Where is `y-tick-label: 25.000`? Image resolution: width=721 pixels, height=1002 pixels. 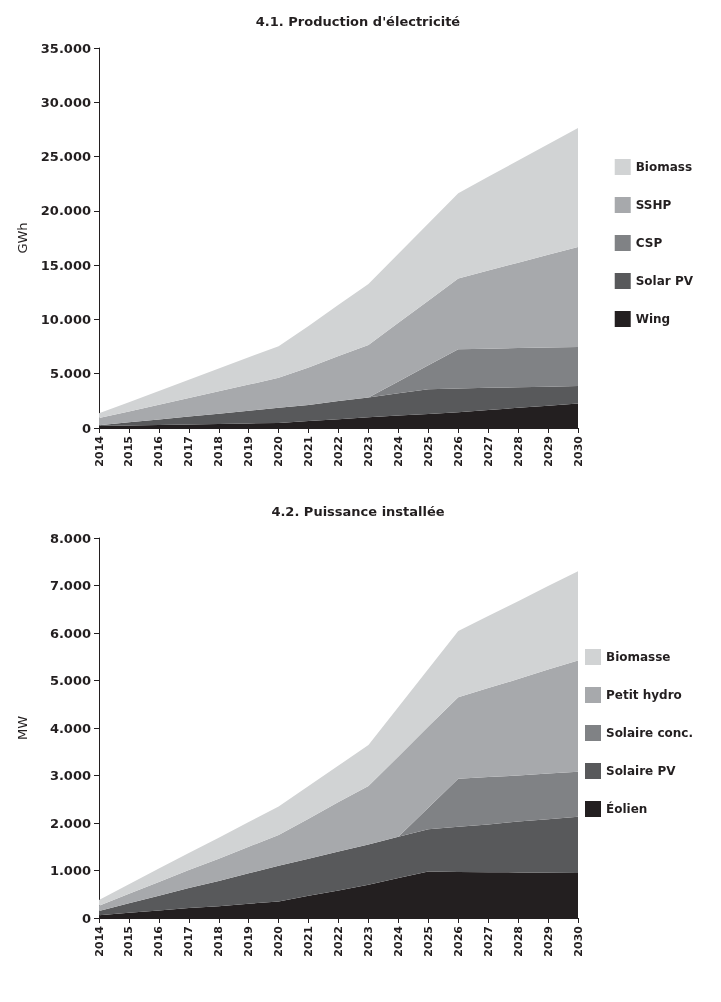 y-tick-label: 25.000 is located at coordinates (65, 157).